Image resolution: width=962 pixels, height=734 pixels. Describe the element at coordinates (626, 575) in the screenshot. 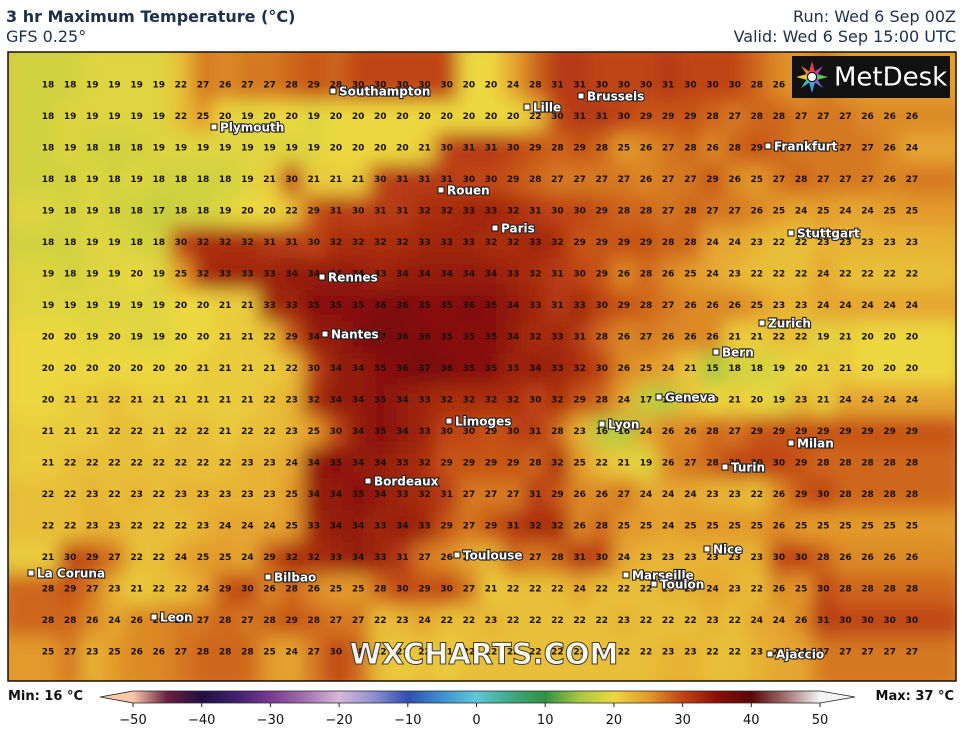

I see `city-marker` at that location.